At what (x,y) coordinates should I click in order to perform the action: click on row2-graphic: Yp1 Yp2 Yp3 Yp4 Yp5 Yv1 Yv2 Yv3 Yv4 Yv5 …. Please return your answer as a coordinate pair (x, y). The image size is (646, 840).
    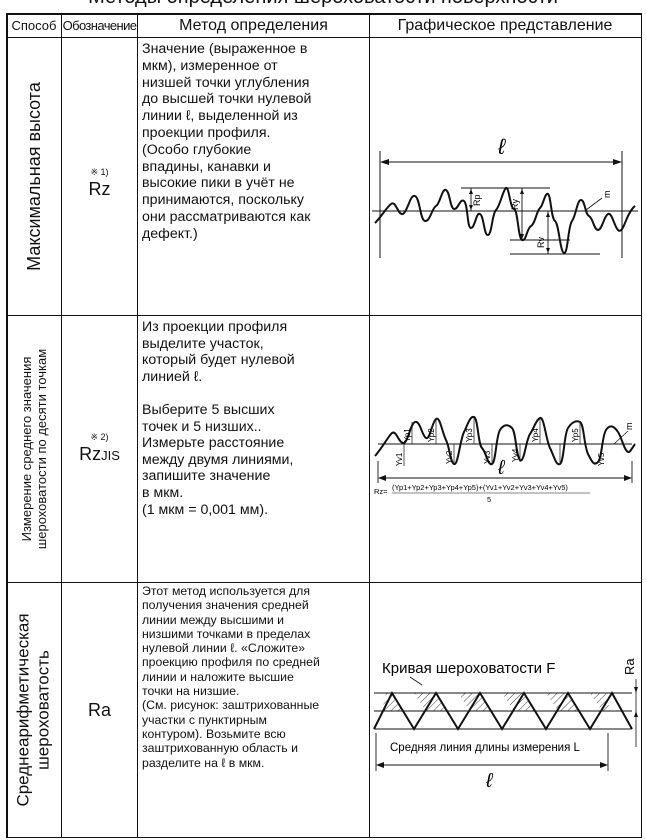
    Looking at the image, I should click on (505, 449).